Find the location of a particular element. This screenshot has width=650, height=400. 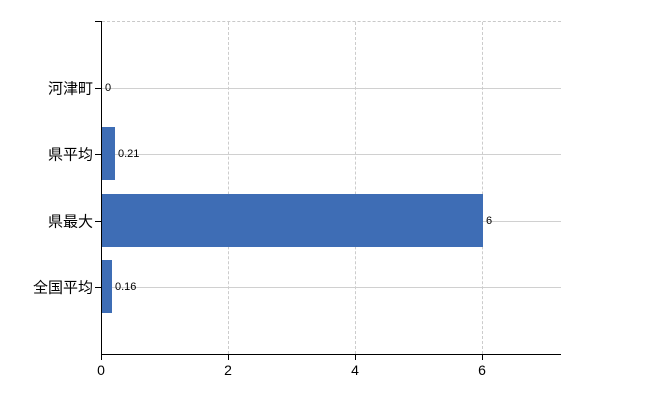

x-tick-label: 0 is located at coordinates (101, 370).